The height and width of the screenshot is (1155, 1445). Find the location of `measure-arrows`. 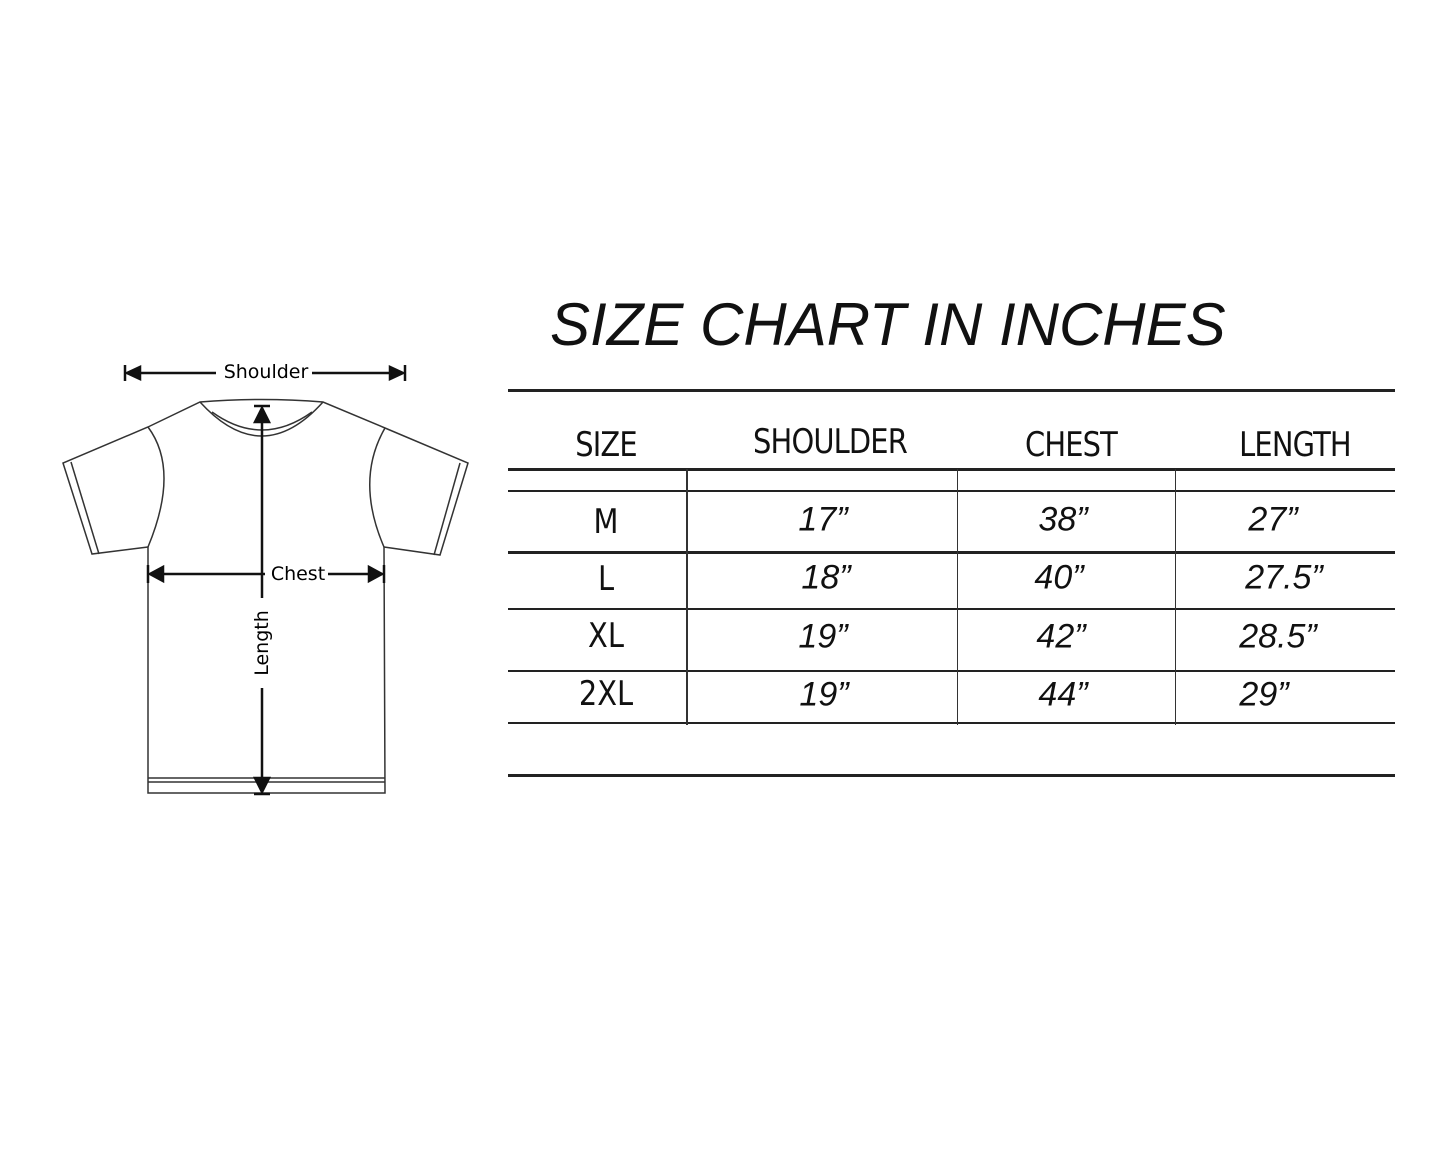

measure-arrows is located at coordinates (265, 580).